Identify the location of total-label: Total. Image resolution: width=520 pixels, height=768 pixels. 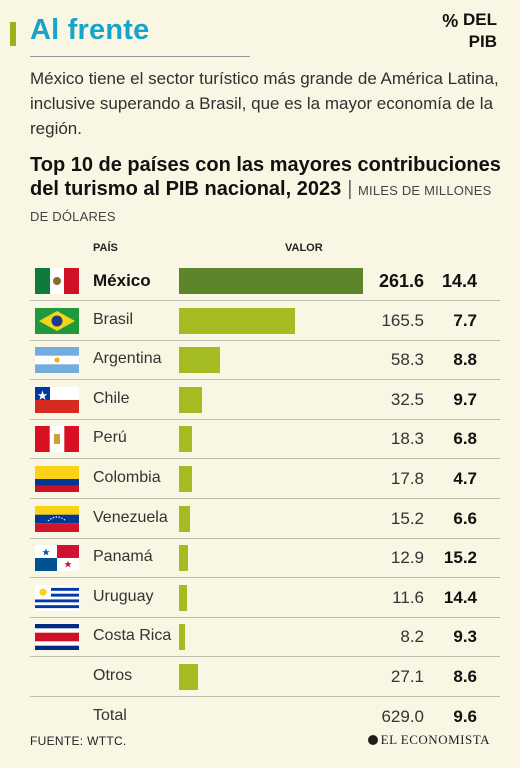
(110, 715).